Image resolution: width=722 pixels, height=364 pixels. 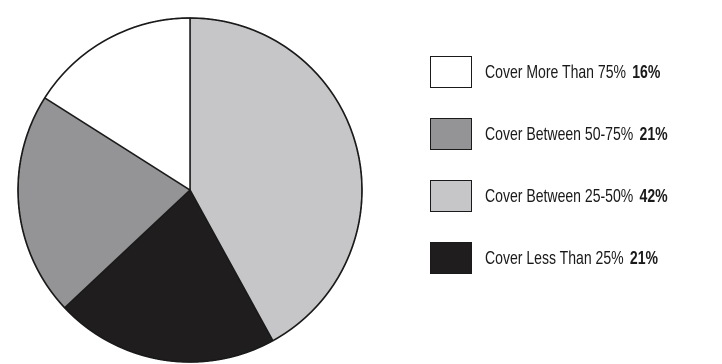 What do you see at coordinates (559, 134) in the screenshot?
I see `legend-label-50-75: Cover Between 50-75%` at bounding box center [559, 134].